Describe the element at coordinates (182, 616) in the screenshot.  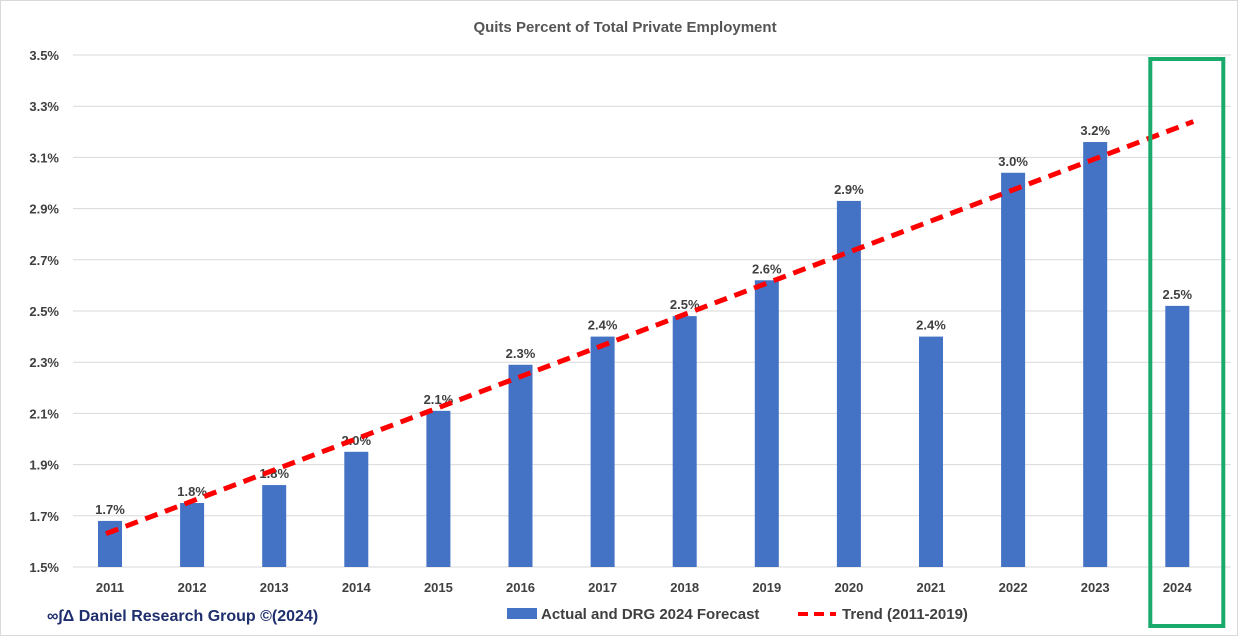
I see `brand-label: ∞∫Δ Daniel Research Group ©(2024)` at that location.